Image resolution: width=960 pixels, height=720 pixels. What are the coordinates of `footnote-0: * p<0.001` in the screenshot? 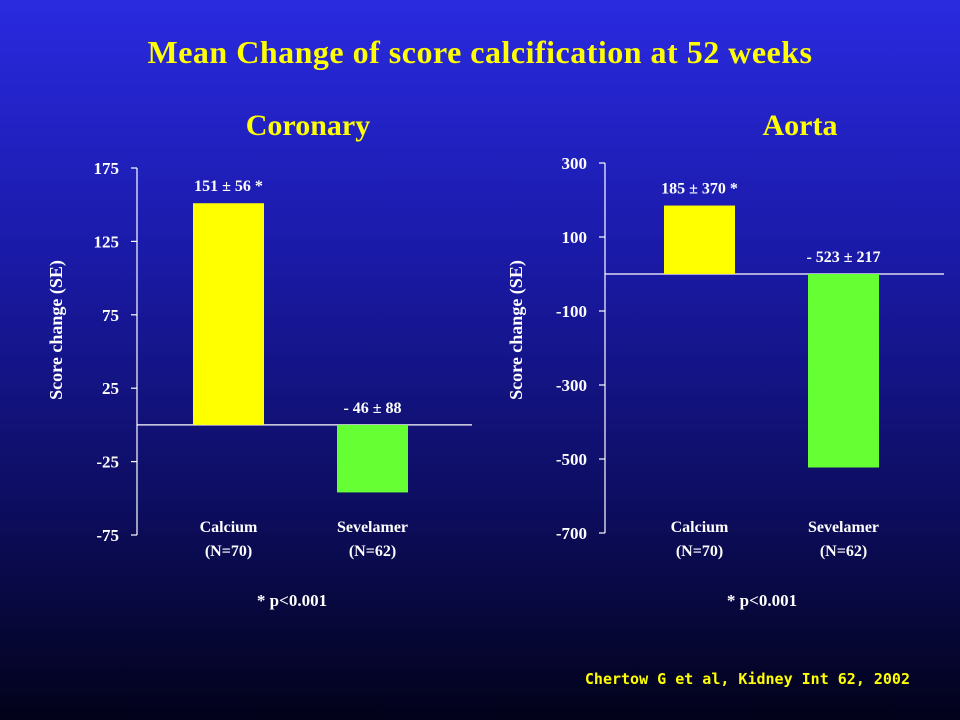 It's located at (292, 600).